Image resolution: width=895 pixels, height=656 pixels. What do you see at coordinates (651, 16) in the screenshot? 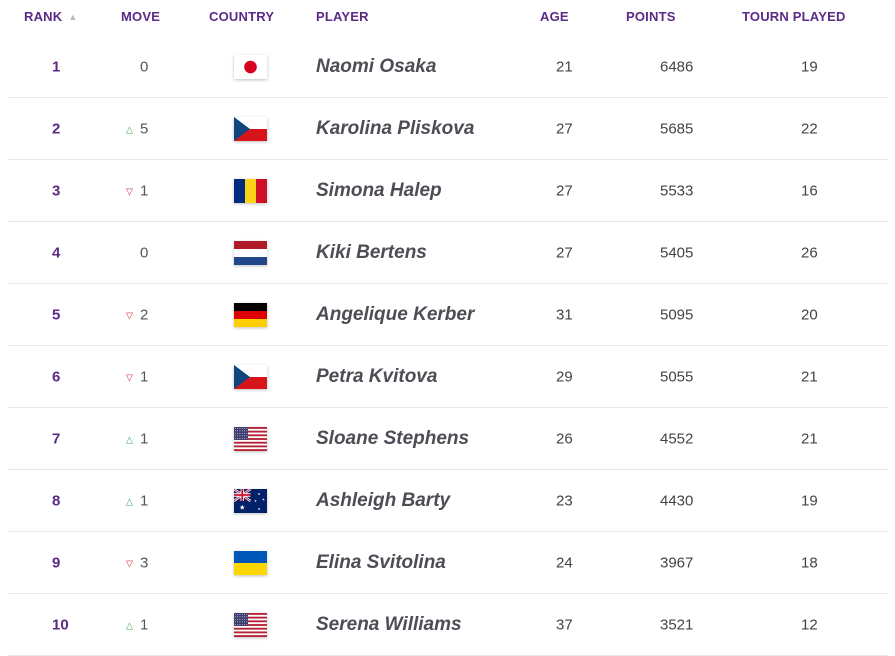
I see `header-points: POINTS` at bounding box center [651, 16].